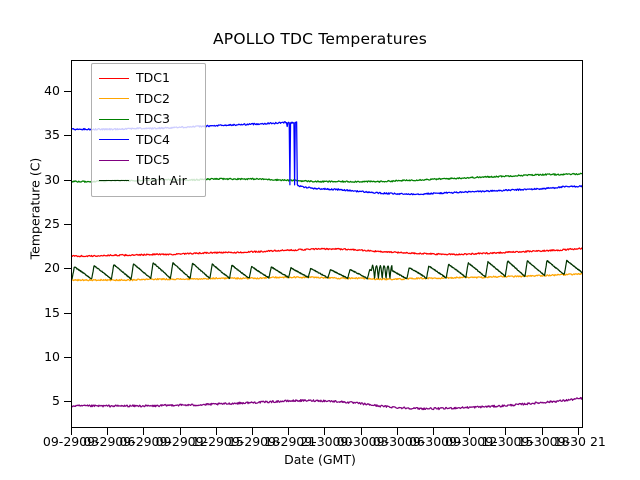 This screenshot has width=640, height=480. Describe the element at coordinates (71, 441) in the screenshot. I see `x-tick-label: 09-29 03` at that location.